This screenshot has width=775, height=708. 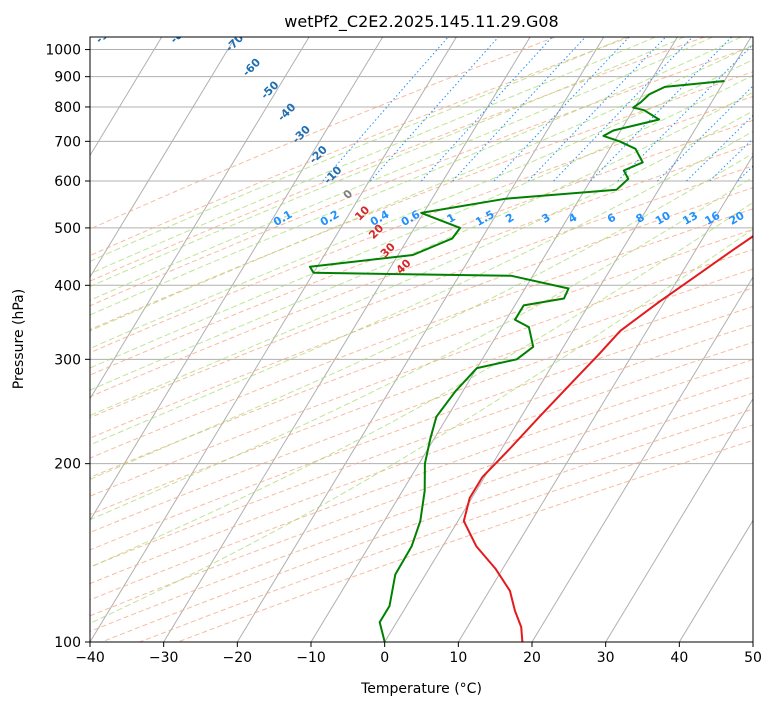 What do you see at coordinates (282, 218) in the screenshot?
I see `mixing-ratio-label: 0.1` at bounding box center [282, 218].